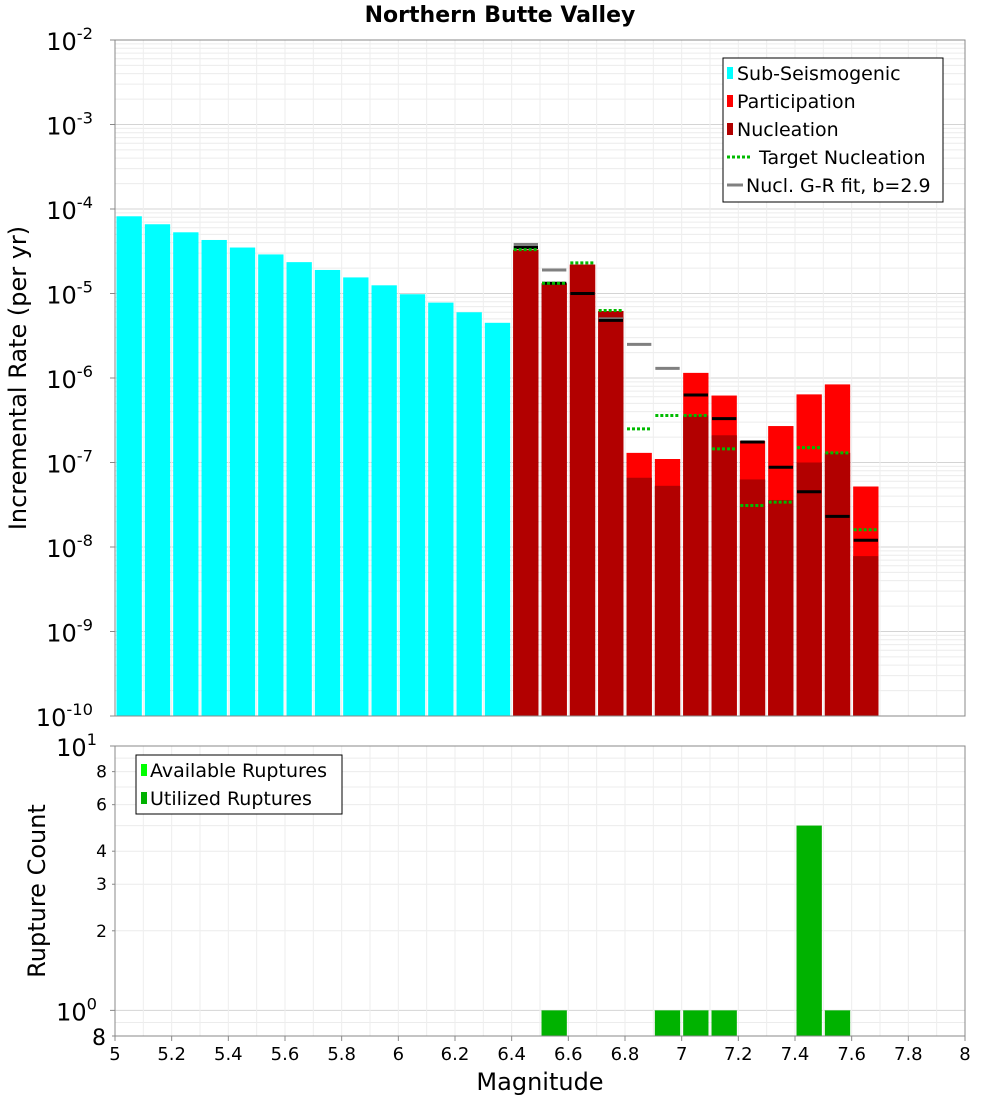 This screenshot has height=1100, width=1000. Describe the element at coordinates (819, 74) in the screenshot. I see `legend-label: Sub-Seismogenic` at that location.